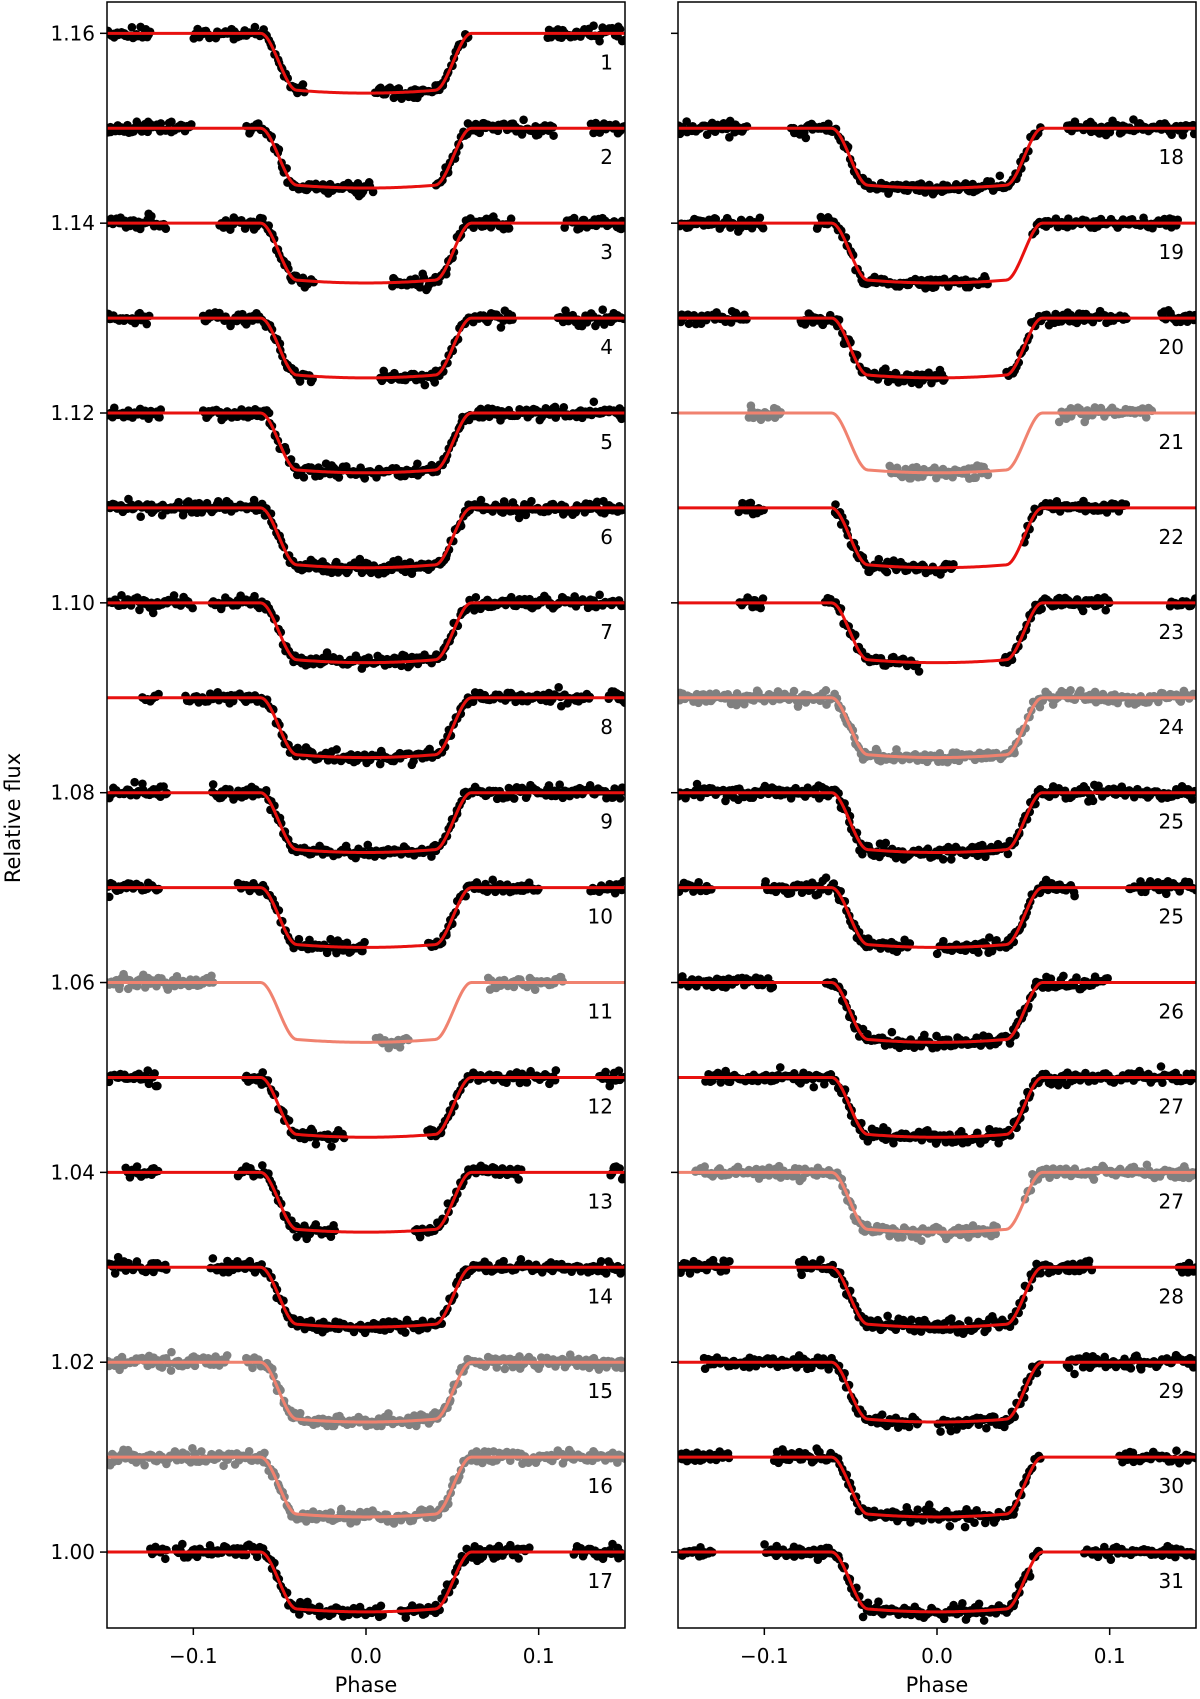  I want to click on curve-label: 2, so click(606, 157).